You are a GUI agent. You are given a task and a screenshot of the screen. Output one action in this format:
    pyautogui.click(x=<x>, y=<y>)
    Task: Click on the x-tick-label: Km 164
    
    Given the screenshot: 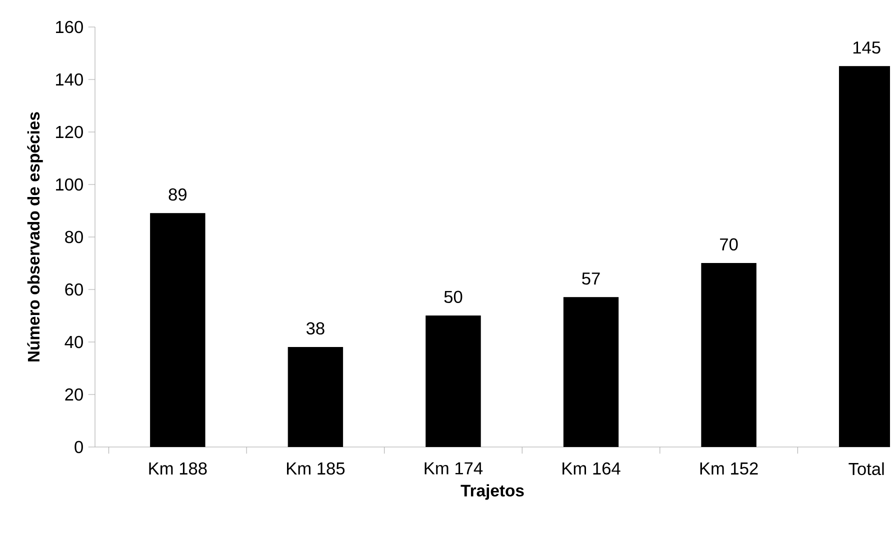 What is the action you would take?
    pyautogui.click(x=591, y=468)
    